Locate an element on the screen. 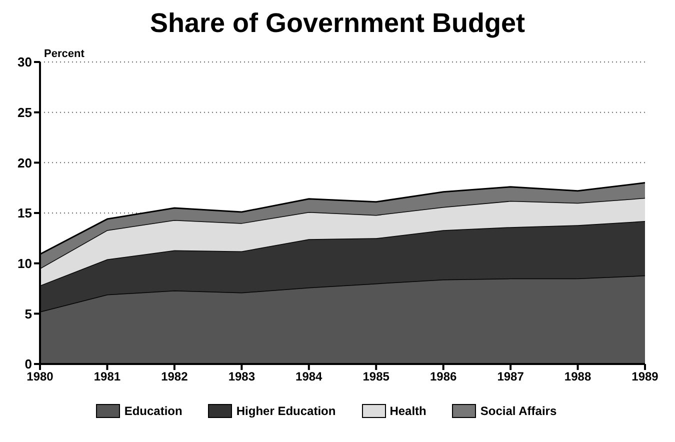 The width and height of the screenshot is (675, 442). x-tick-label: 1987 is located at coordinates (510, 377).